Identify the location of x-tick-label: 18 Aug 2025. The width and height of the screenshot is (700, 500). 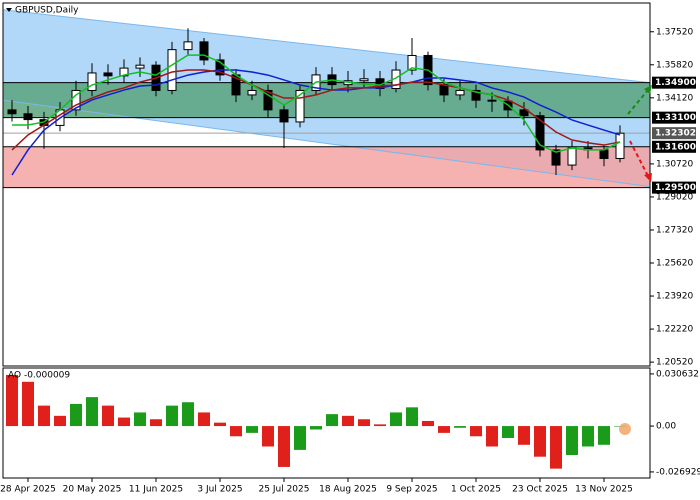
(348, 490).